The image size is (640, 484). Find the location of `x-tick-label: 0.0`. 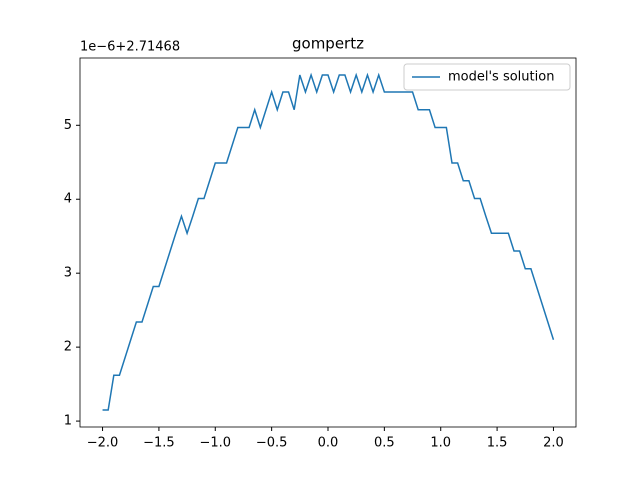

x-tick-label: 0.0 is located at coordinates (328, 443).